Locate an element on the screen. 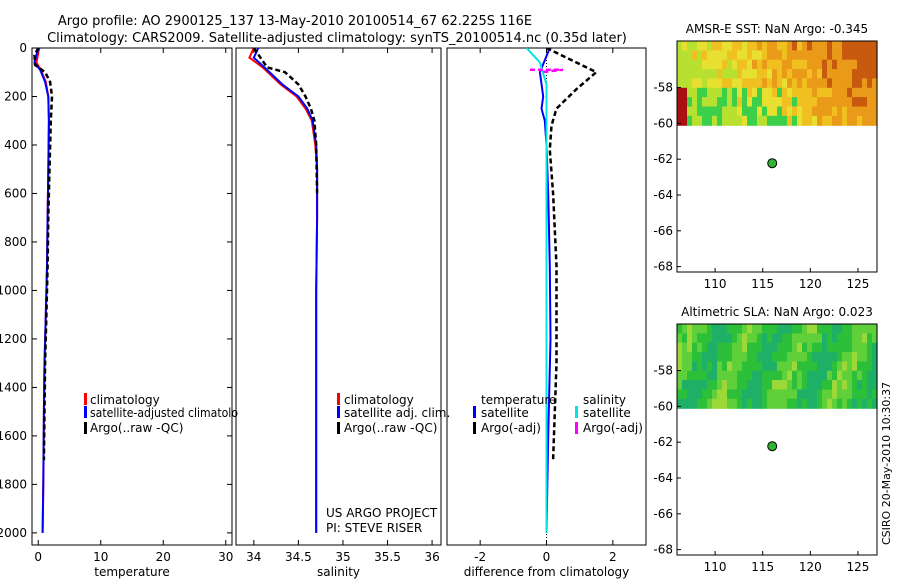 The height and width of the screenshot is (580, 900). series-line is located at coordinates (285, 121).